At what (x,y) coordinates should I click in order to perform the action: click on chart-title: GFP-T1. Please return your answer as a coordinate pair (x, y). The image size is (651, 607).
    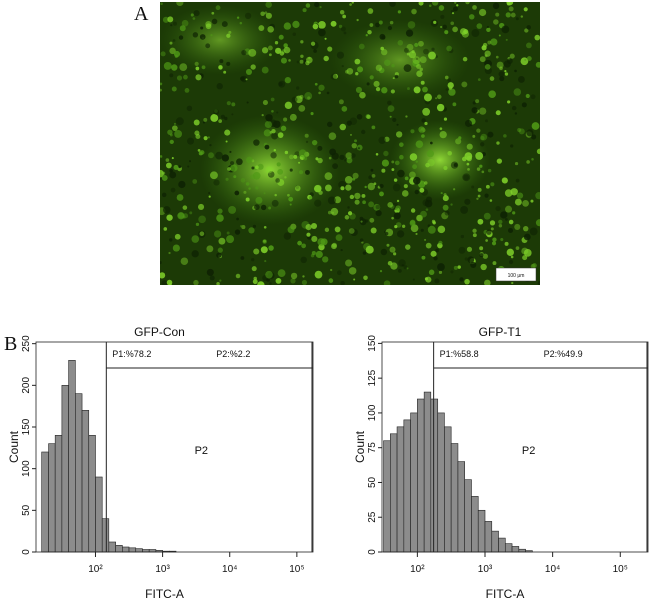
    Looking at the image, I should click on (500, 332).